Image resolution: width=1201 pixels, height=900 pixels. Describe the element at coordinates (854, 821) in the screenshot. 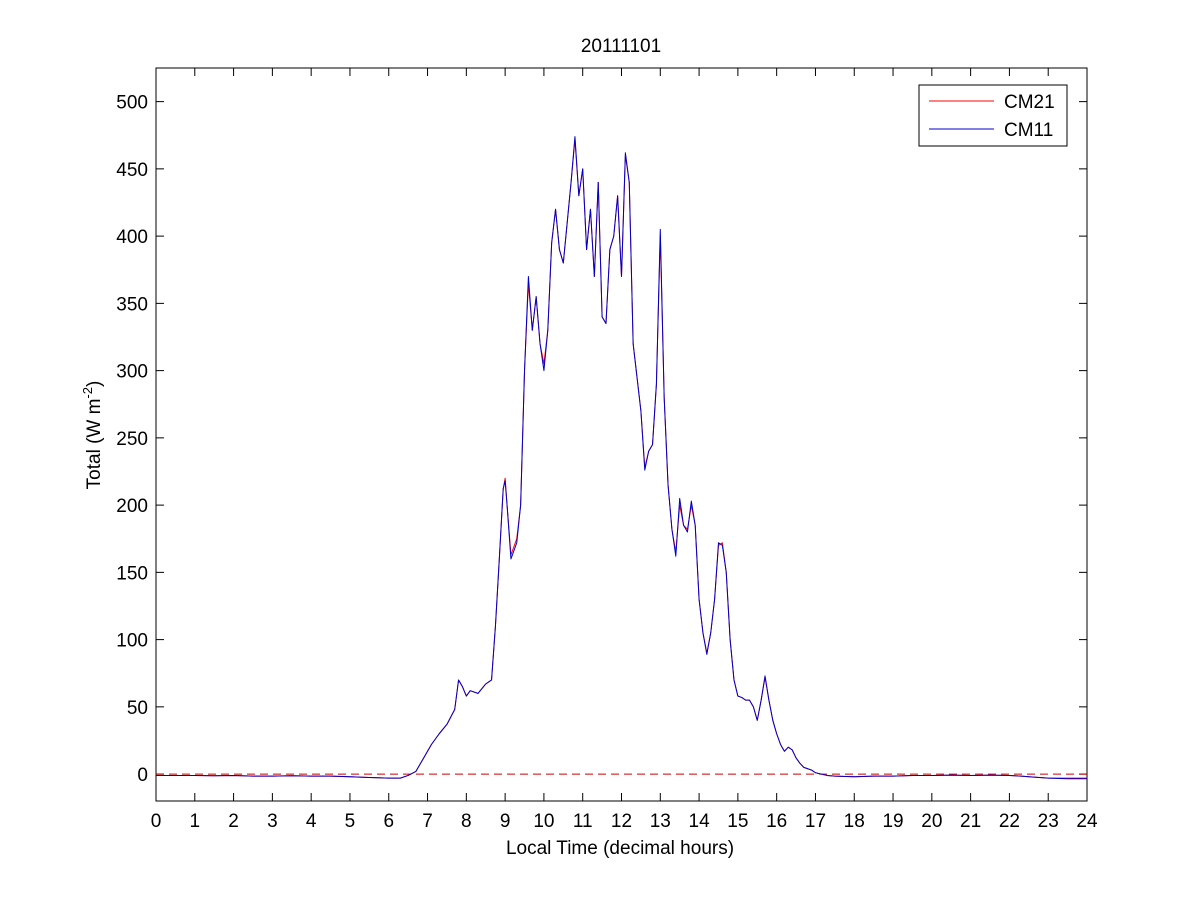

I see `x-tick-label: 18` at that location.